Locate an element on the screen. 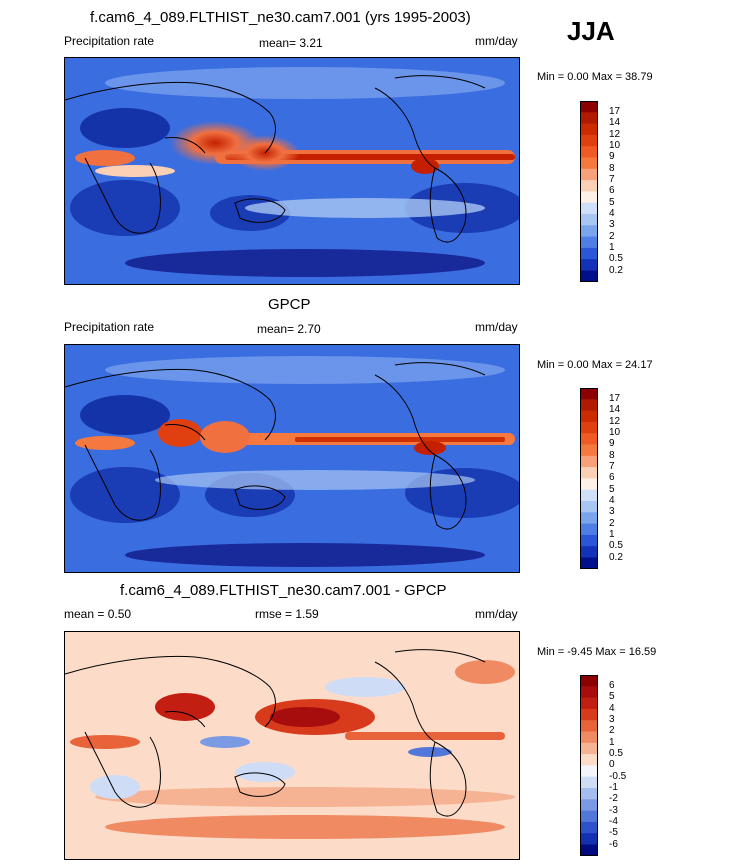  cb1-tick: 12 is located at coordinates (615, 134).